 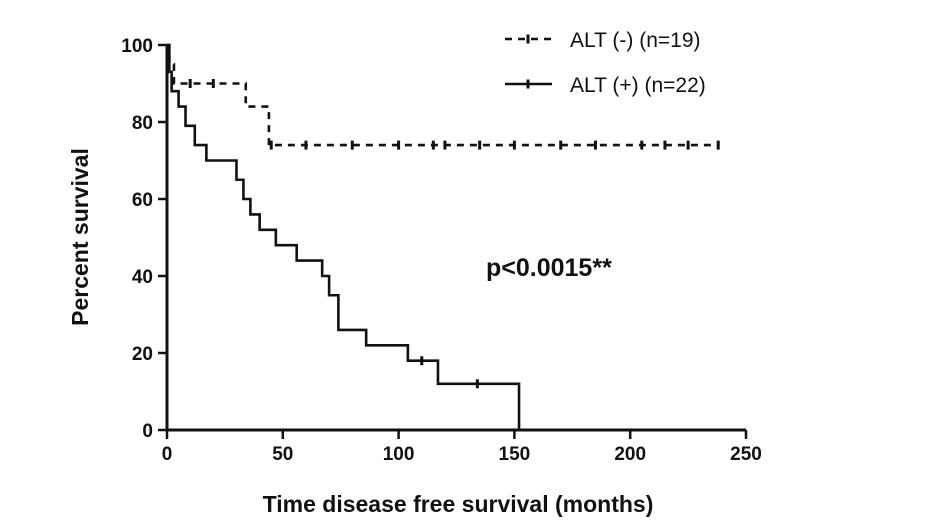 What do you see at coordinates (515, 454) in the screenshot?
I see `x-tick-label: 150` at bounding box center [515, 454].